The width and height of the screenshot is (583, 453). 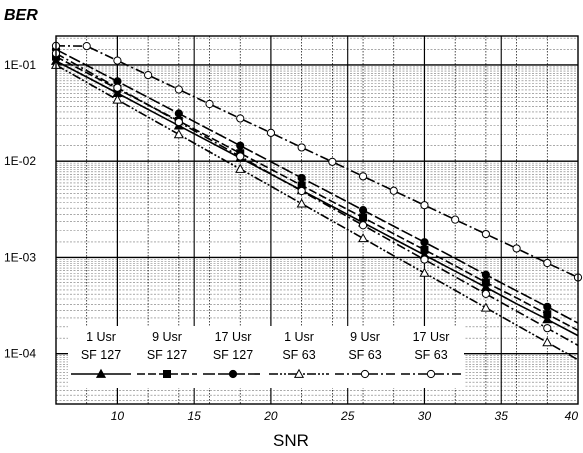 What do you see at coordinates (20, 65) in the screenshot?
I see `y-tick-label: 1E-01` at bounding box center [20, 65].